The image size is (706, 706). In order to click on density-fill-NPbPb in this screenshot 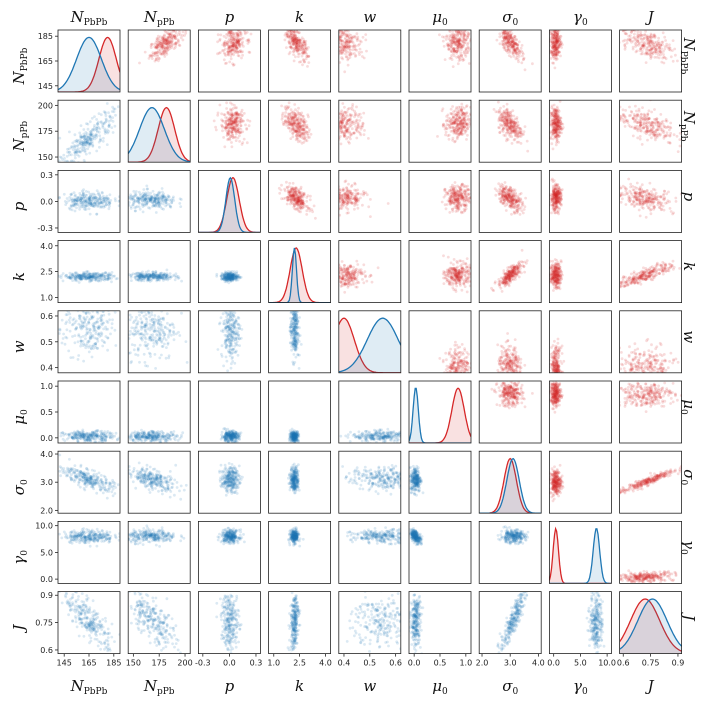, I will do `click(89, 64)`.